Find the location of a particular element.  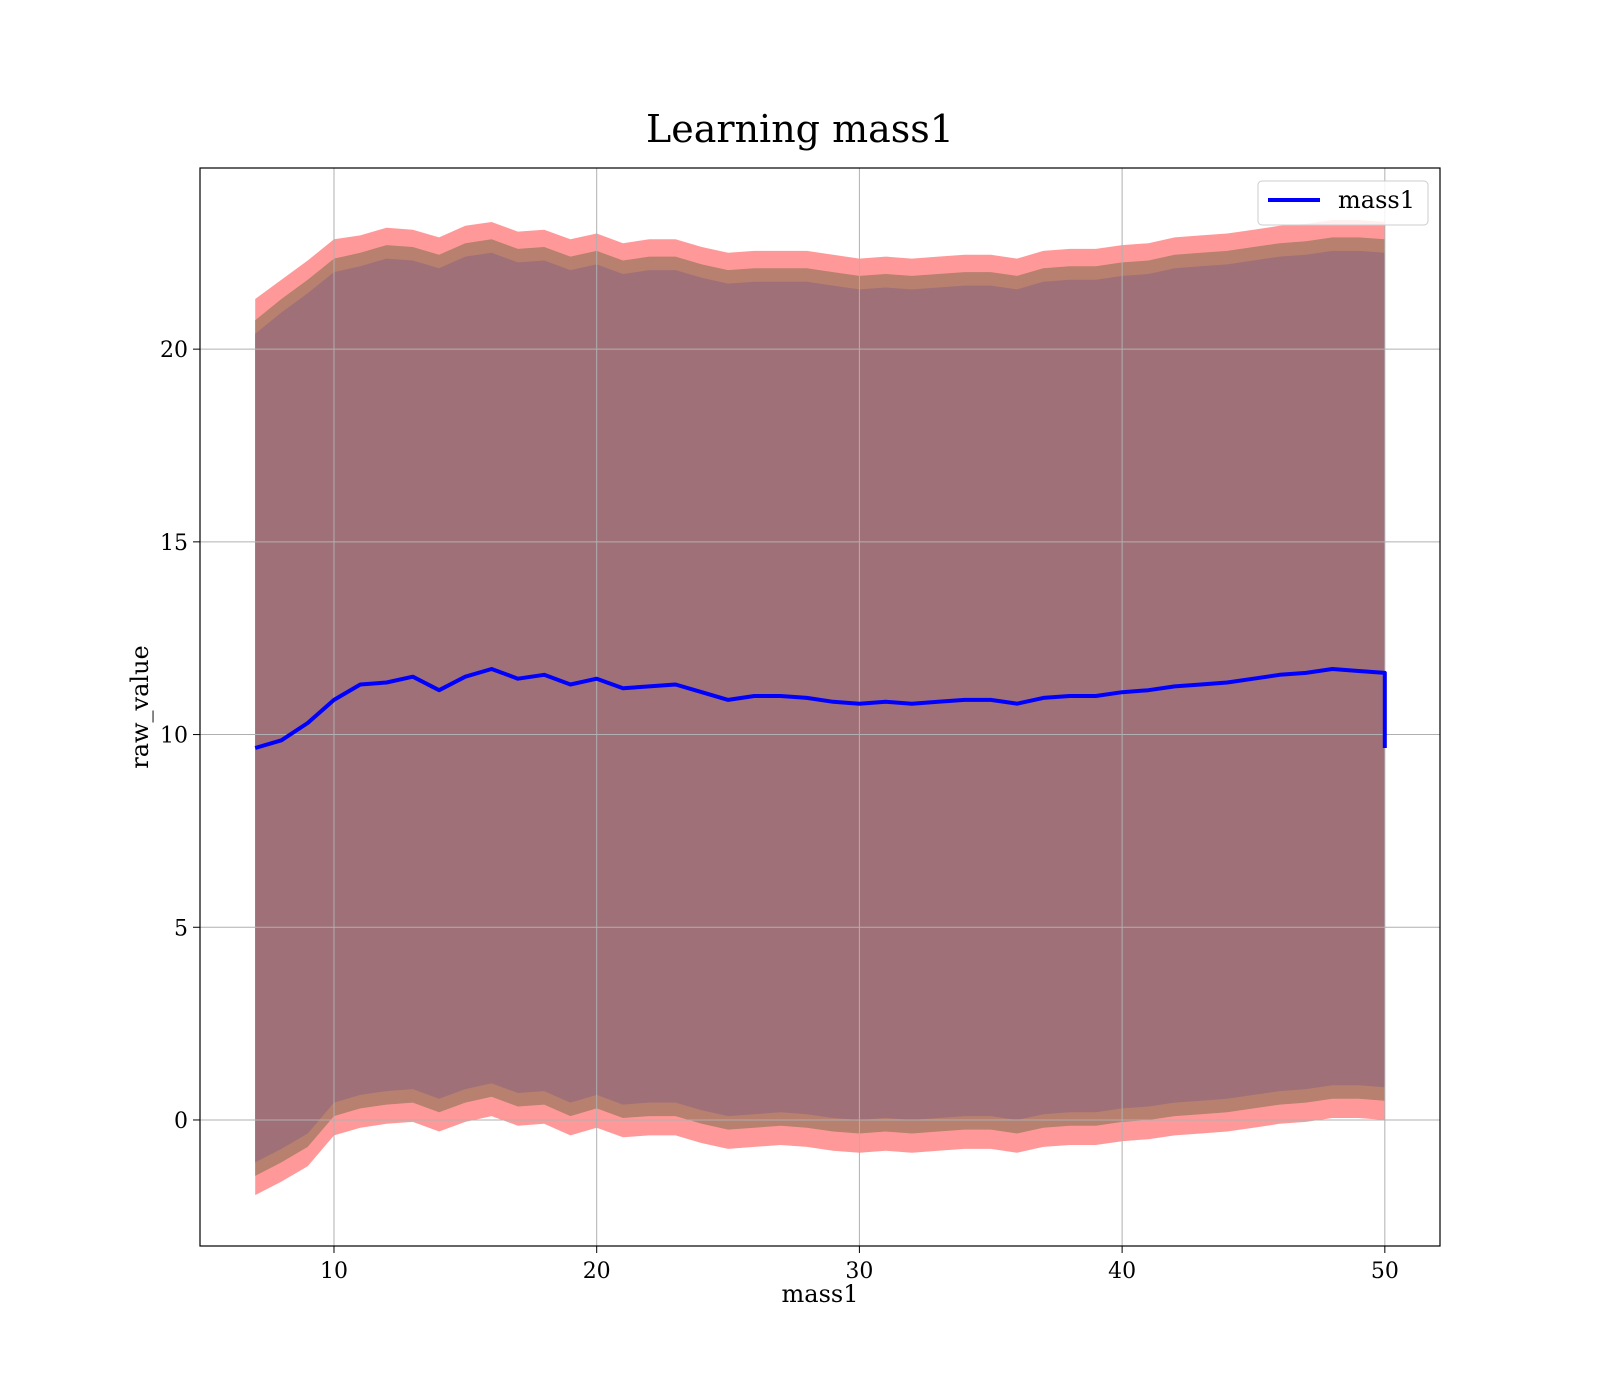

x-axis-label: mass1 is located at coordinates (820, 1294).